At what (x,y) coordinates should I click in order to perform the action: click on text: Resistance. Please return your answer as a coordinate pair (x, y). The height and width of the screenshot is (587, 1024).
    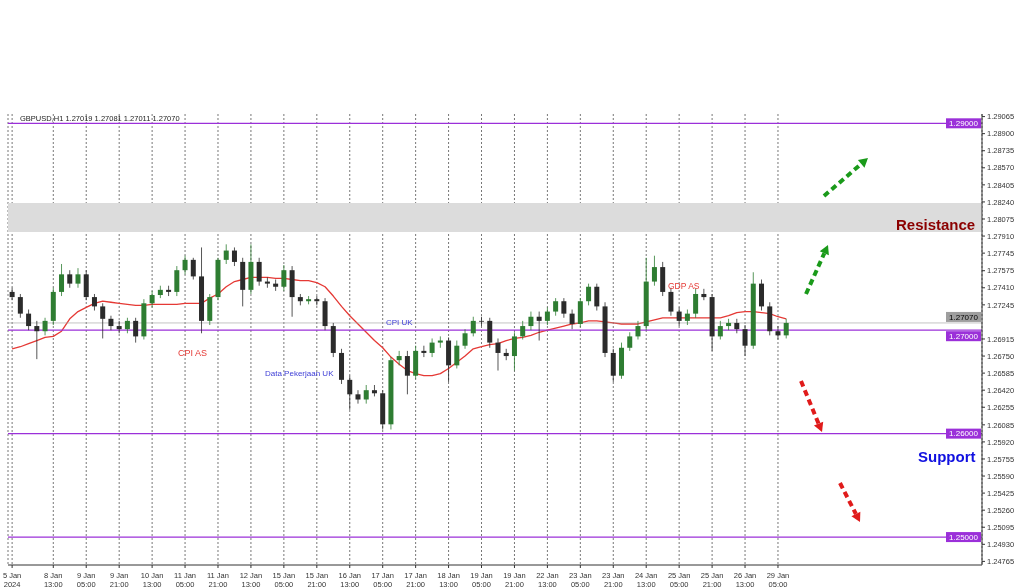
    Looking at the image, I should click on (936, 224).